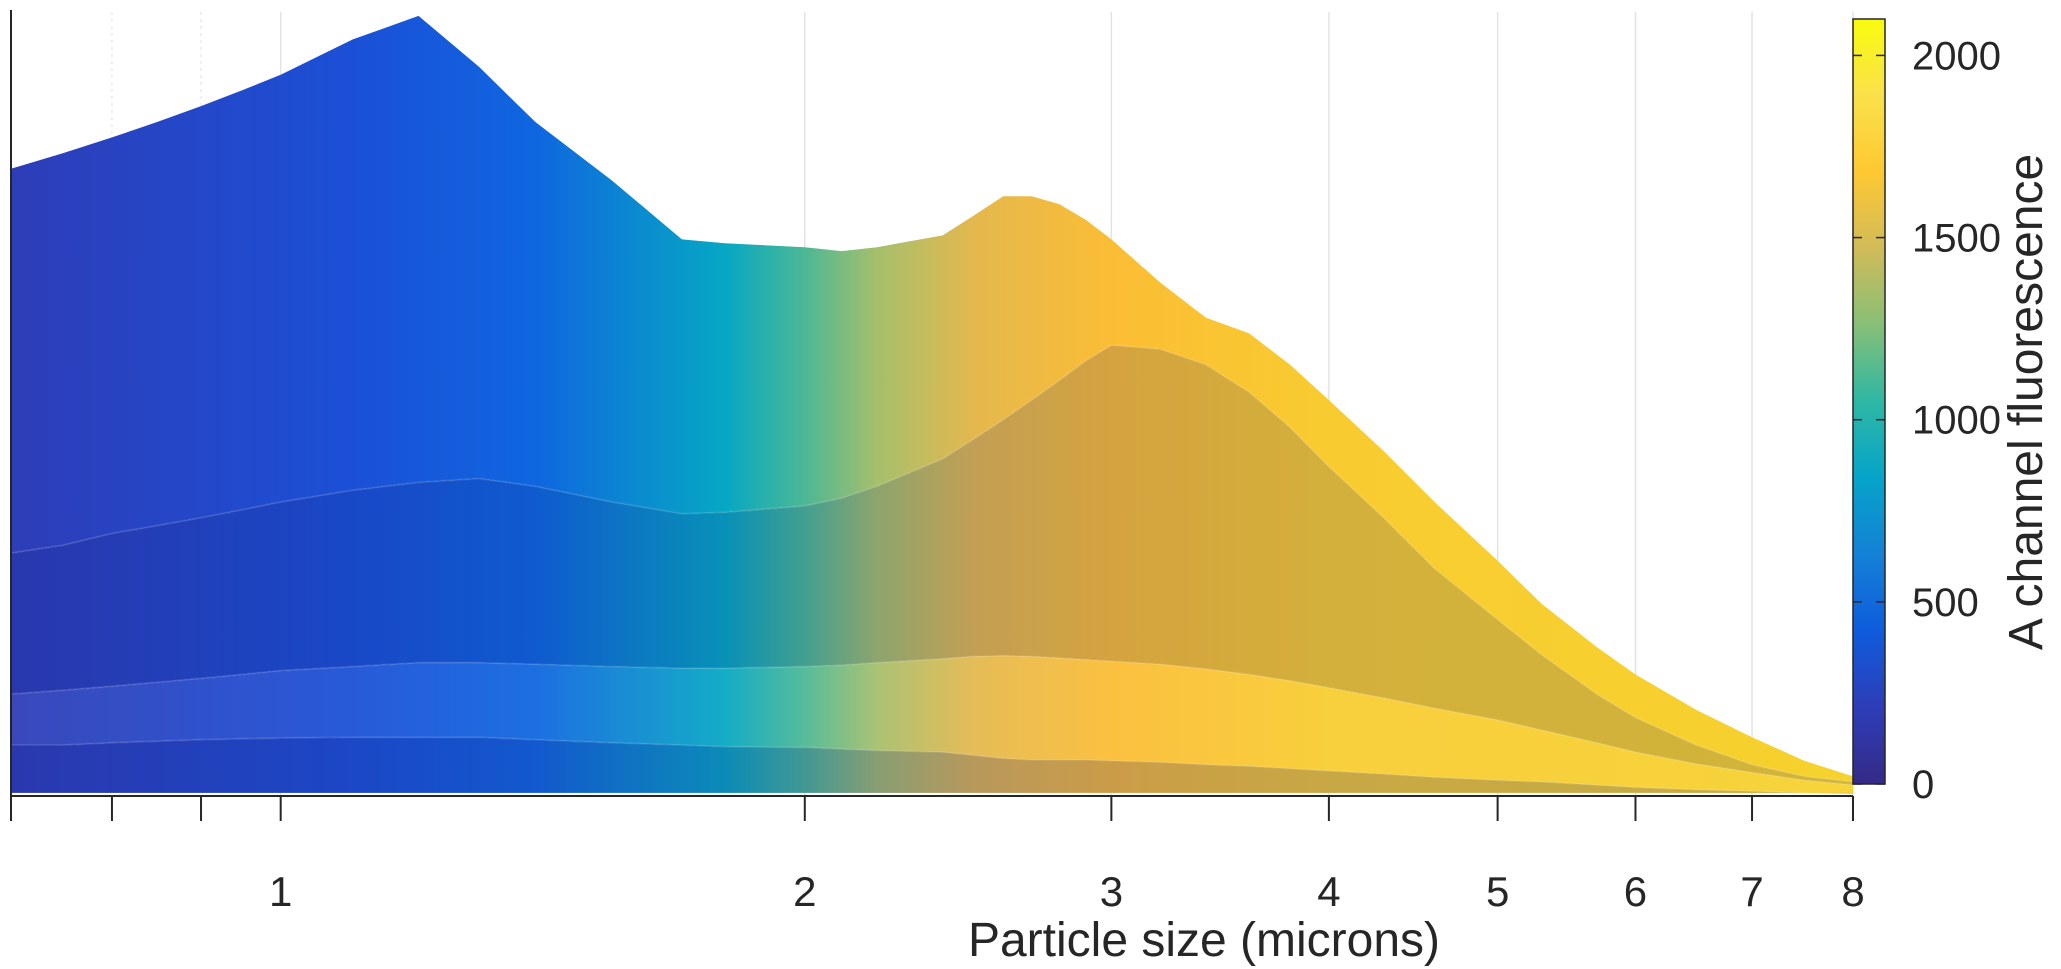 Image resolution: width=2061 pixels, height=969 pixels. What do you see at coordinates (1635, 891) in the screenshot?
I see `x-tick-label: 6` at bounding box center [1635, 891].